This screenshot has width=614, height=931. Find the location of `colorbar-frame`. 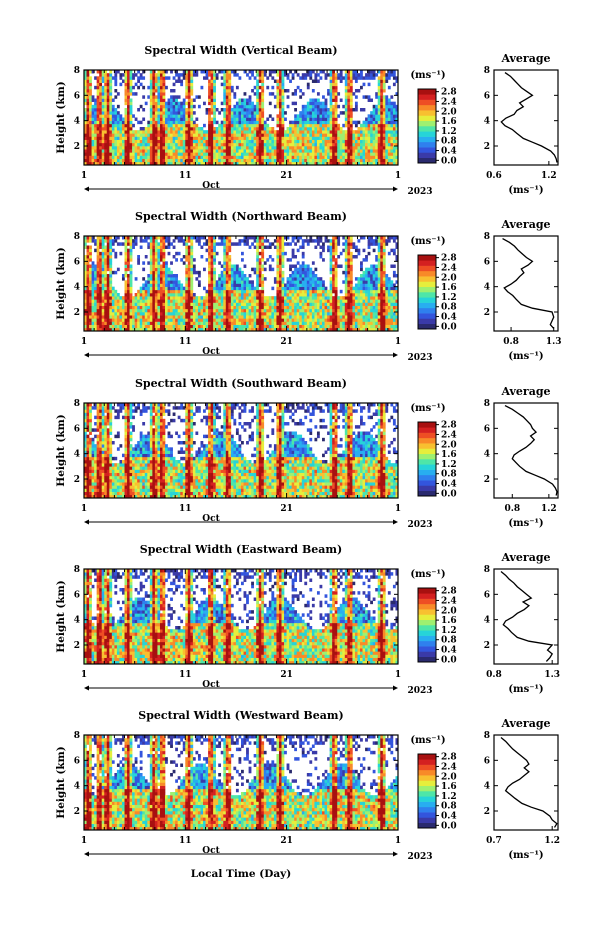

colorbar-frame is located at coordinates (427, 126).